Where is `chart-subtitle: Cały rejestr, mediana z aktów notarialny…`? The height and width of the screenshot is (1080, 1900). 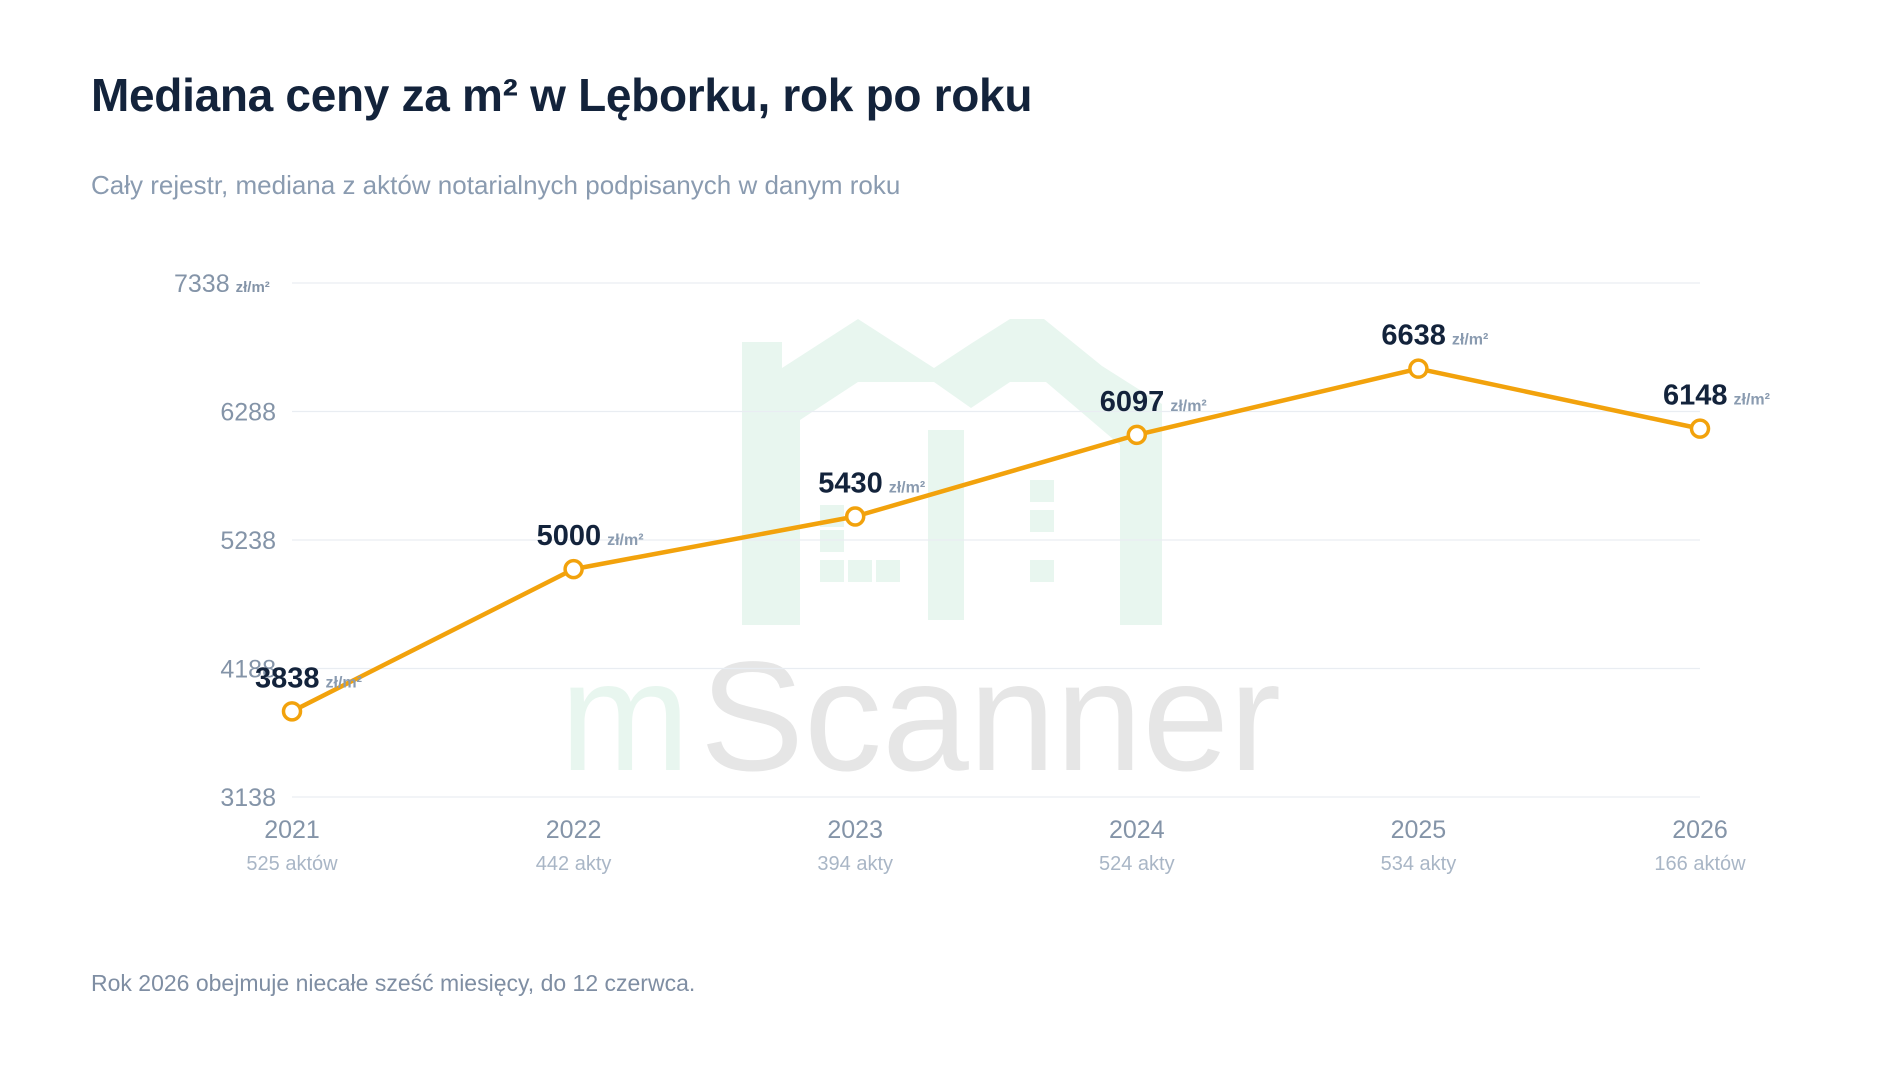 chart-subtitle: Cały rejestr, mediana z aktów notarialny… is located at coordinates (496, 185).